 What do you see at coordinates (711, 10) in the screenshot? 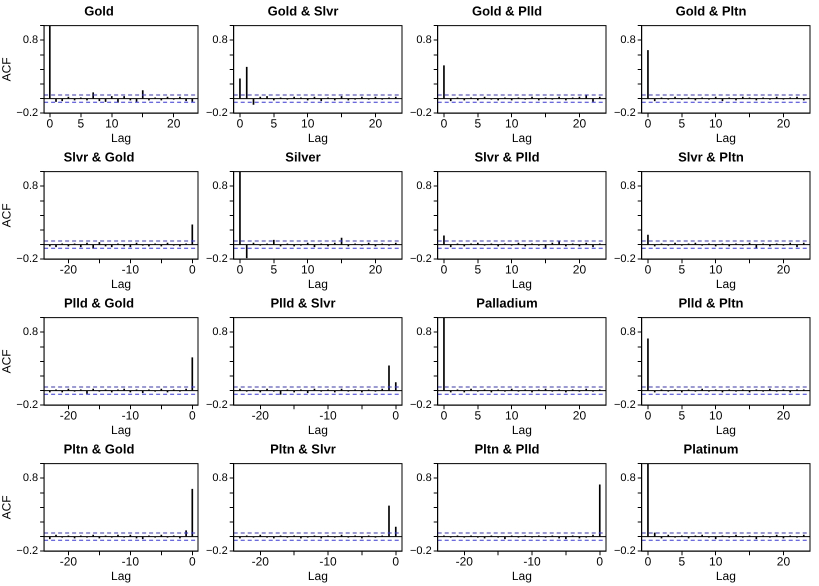
I see `chart-title: Gold & Pltn` at bounding box center [711, 10].